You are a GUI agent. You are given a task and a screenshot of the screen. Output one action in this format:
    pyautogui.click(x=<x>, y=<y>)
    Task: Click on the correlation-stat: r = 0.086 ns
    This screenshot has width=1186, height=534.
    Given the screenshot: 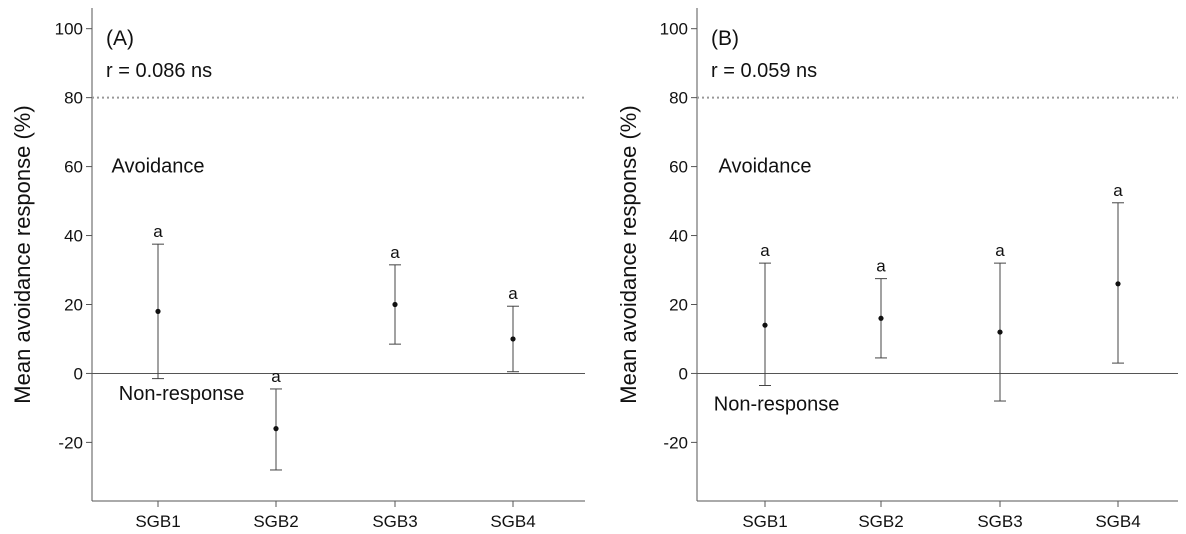 What is the action you would take?
    pyautogui.click(x=159, y=71)
    